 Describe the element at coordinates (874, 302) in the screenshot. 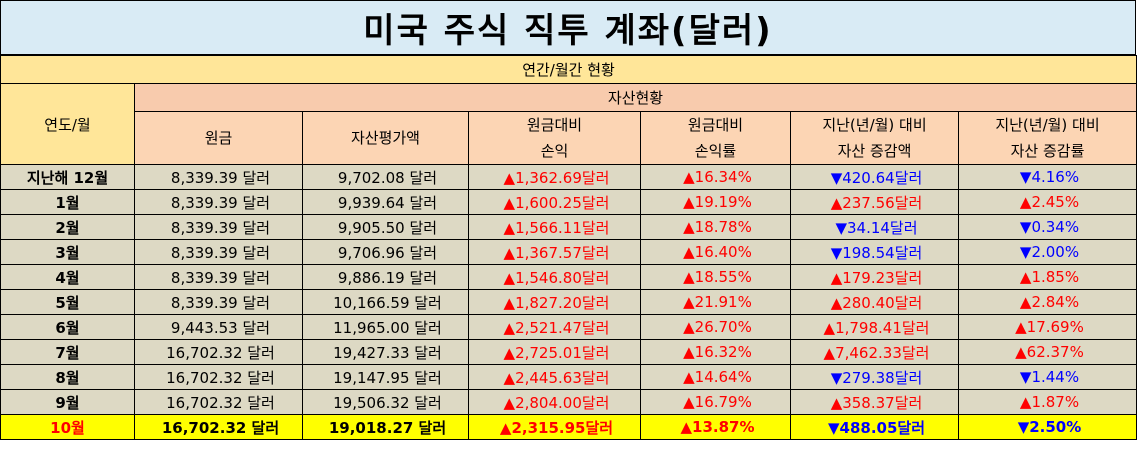

I see `asset-change-cell: ▲280.40달러` at that location.